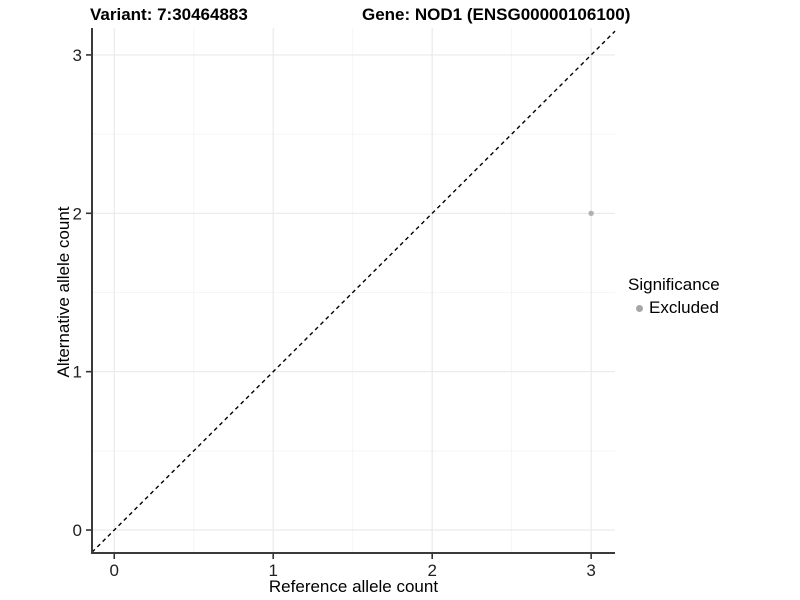 The image size is (800, 600). What do you see at coordinates (77, 55) in the screenshot?
I see `y-tick-label: 3` at bounding box center [77, 55].